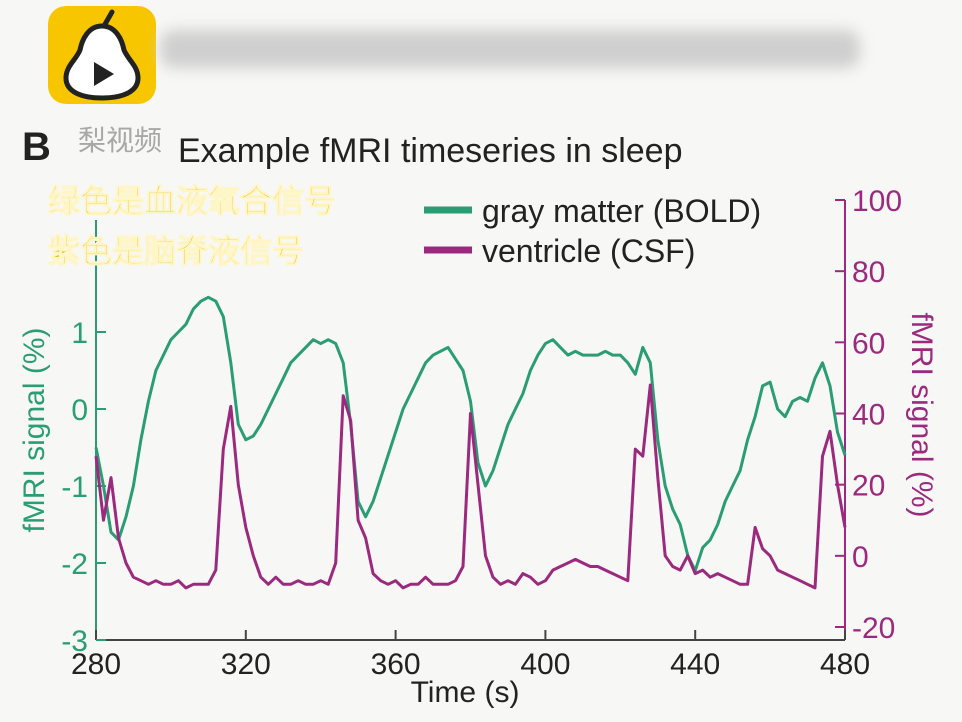  What do you see at coordinates (868, 415) in the screenshot?
I see `right-tick-label: 40` at bounding box center [868, 415].